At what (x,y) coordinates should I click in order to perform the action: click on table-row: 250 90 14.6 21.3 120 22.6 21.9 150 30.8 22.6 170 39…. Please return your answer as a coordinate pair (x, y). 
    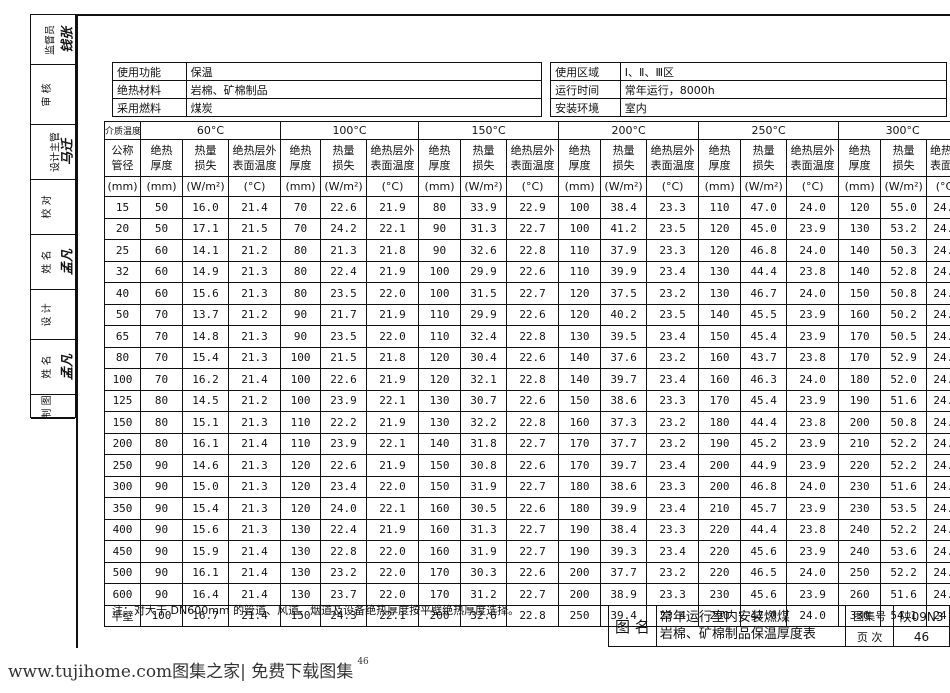
    Looking at the image, I should click on (527, 465).